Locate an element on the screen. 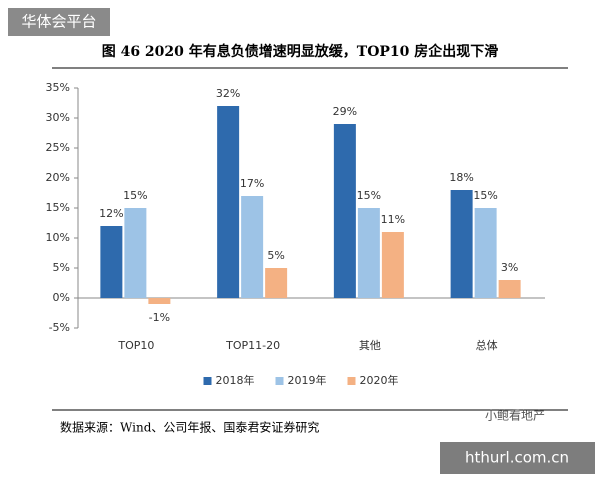 The image size is (600, 480). x-tick-label: TOP11-20 is located at coordinates (252, 345).